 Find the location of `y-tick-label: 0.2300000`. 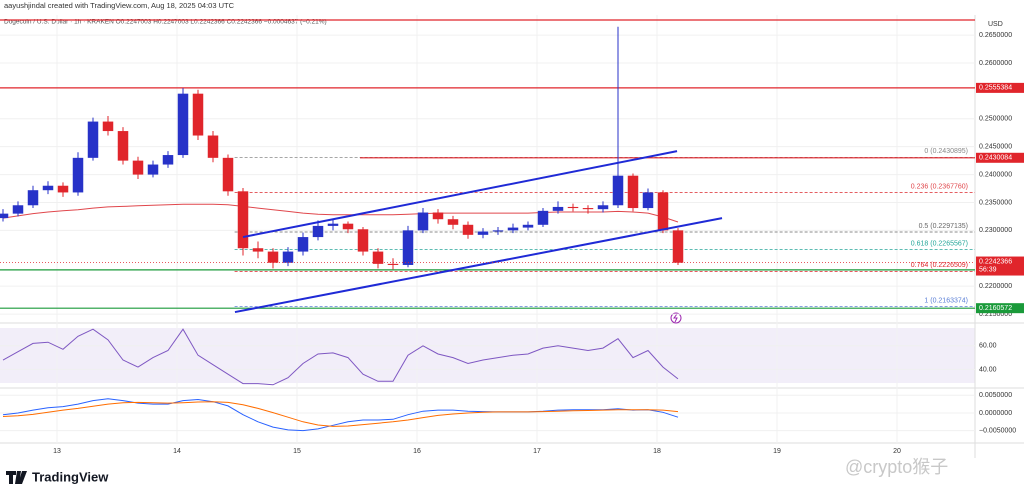

y-tick-label: 0.2300000 is located at coordinates (995, 230).